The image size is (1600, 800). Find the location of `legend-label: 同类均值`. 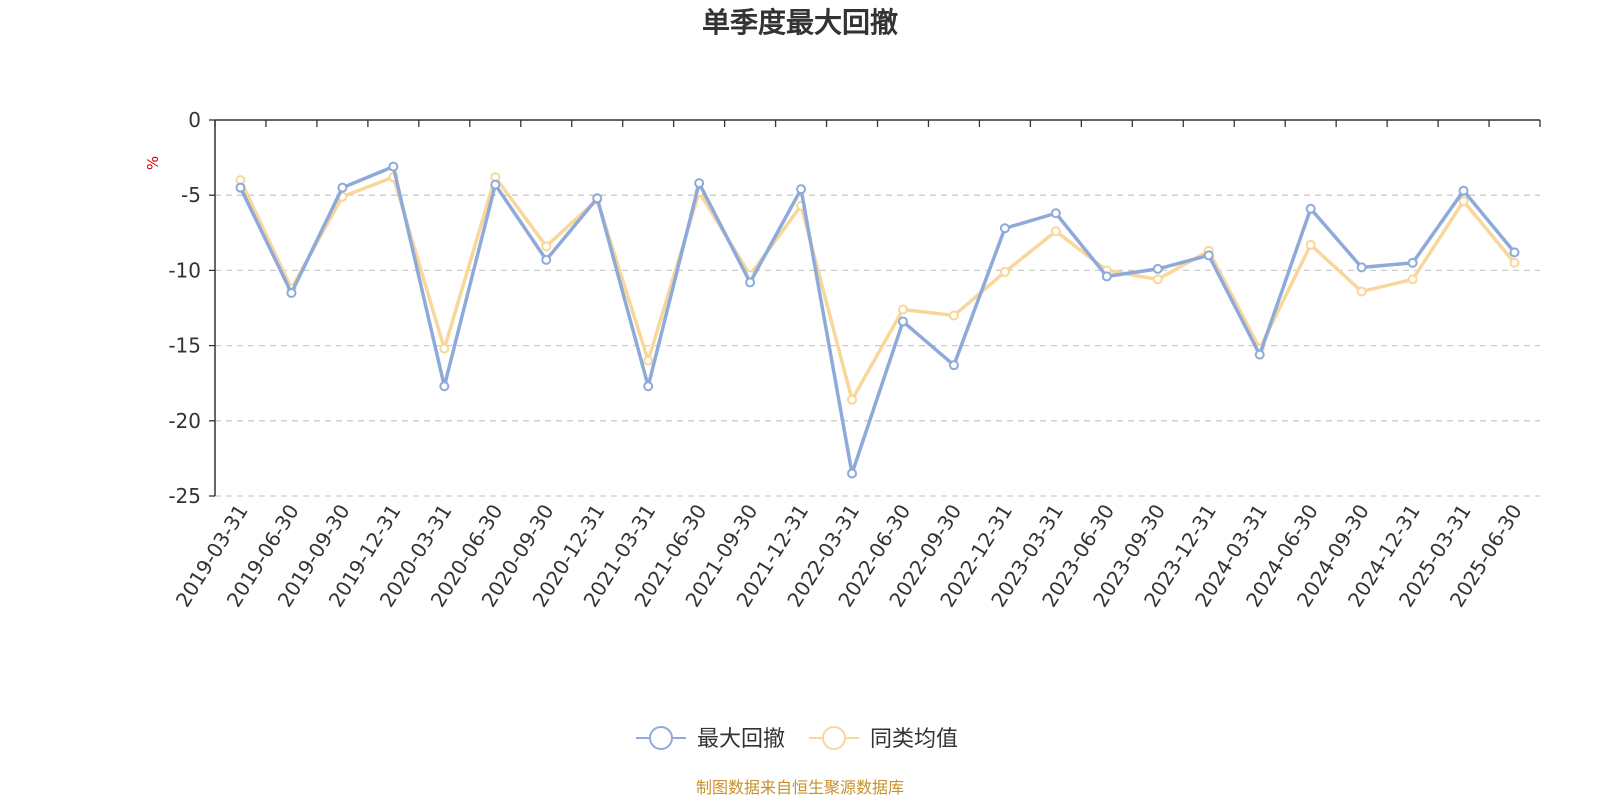

legend-label: 同类均值 is located at coordinates (914, 739).